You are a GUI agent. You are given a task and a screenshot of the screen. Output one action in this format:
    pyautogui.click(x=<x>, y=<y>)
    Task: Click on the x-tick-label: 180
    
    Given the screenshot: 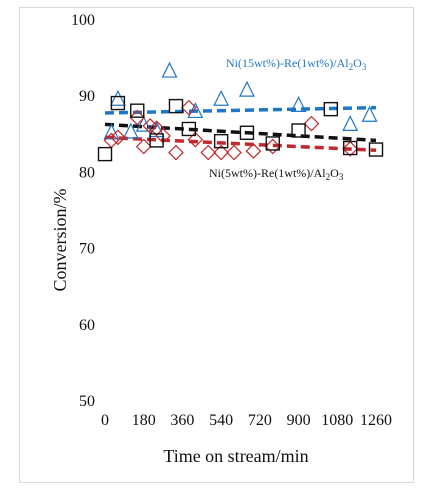 What is the action you would take?
    pyautogui.click(x=144, y=420)
    